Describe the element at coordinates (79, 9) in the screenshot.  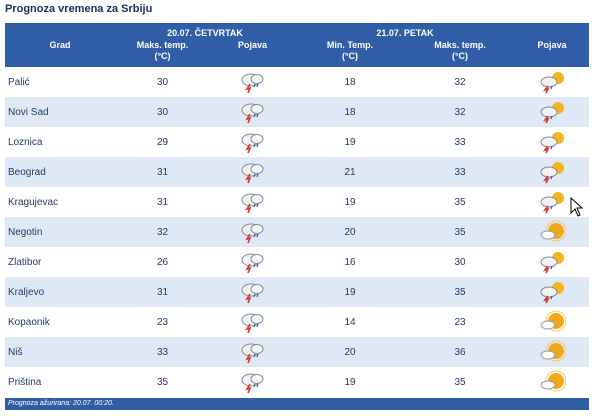
I see `page-title: Prognoza vremena za Srbiju` at that location.